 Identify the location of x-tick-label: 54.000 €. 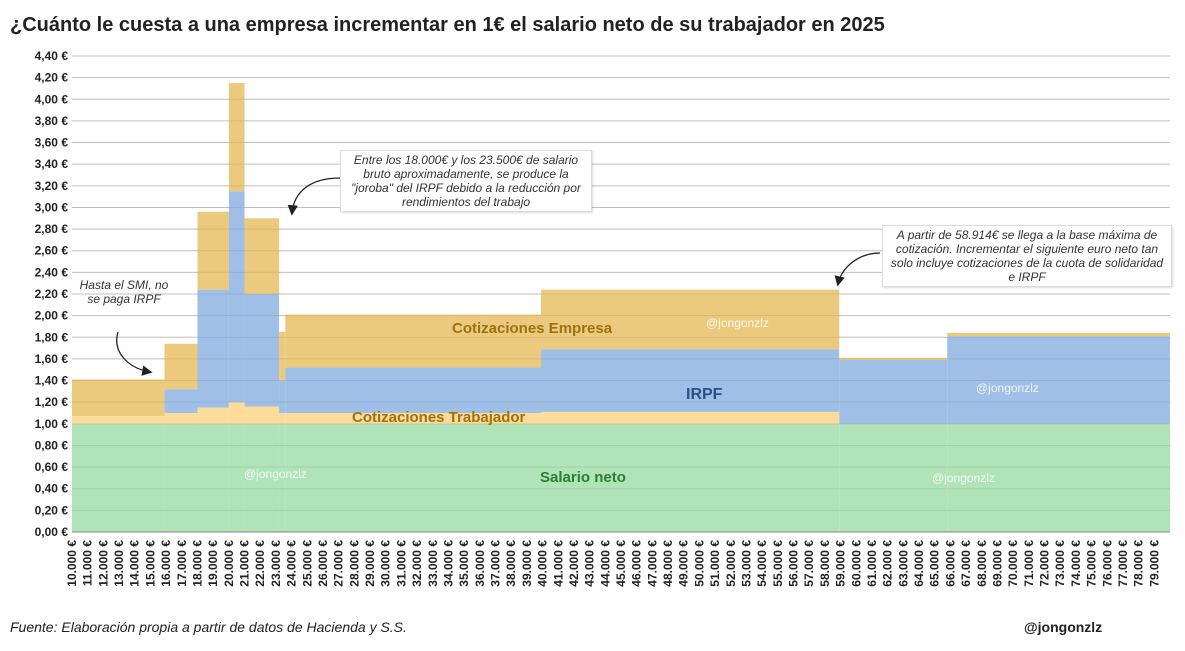
(762, 563).